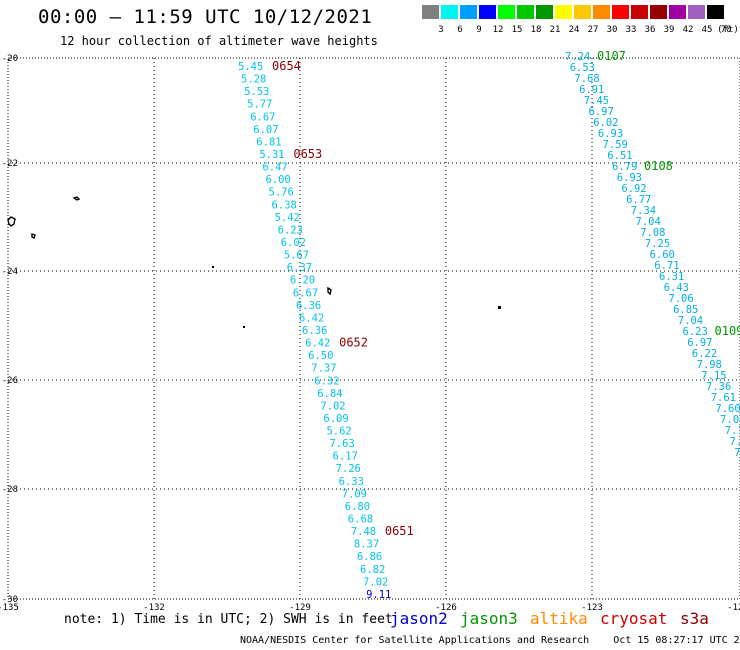 The height and width of the screenshot is (650, 740). I want to click on swh-value: 7.24, so click(577, 57).